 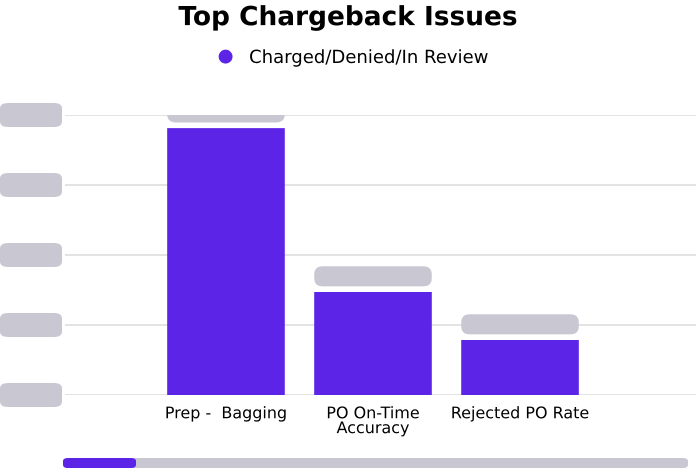 I want to click on x-tick-label: PO On-Time Accuracy, so click(x=373, y=421).